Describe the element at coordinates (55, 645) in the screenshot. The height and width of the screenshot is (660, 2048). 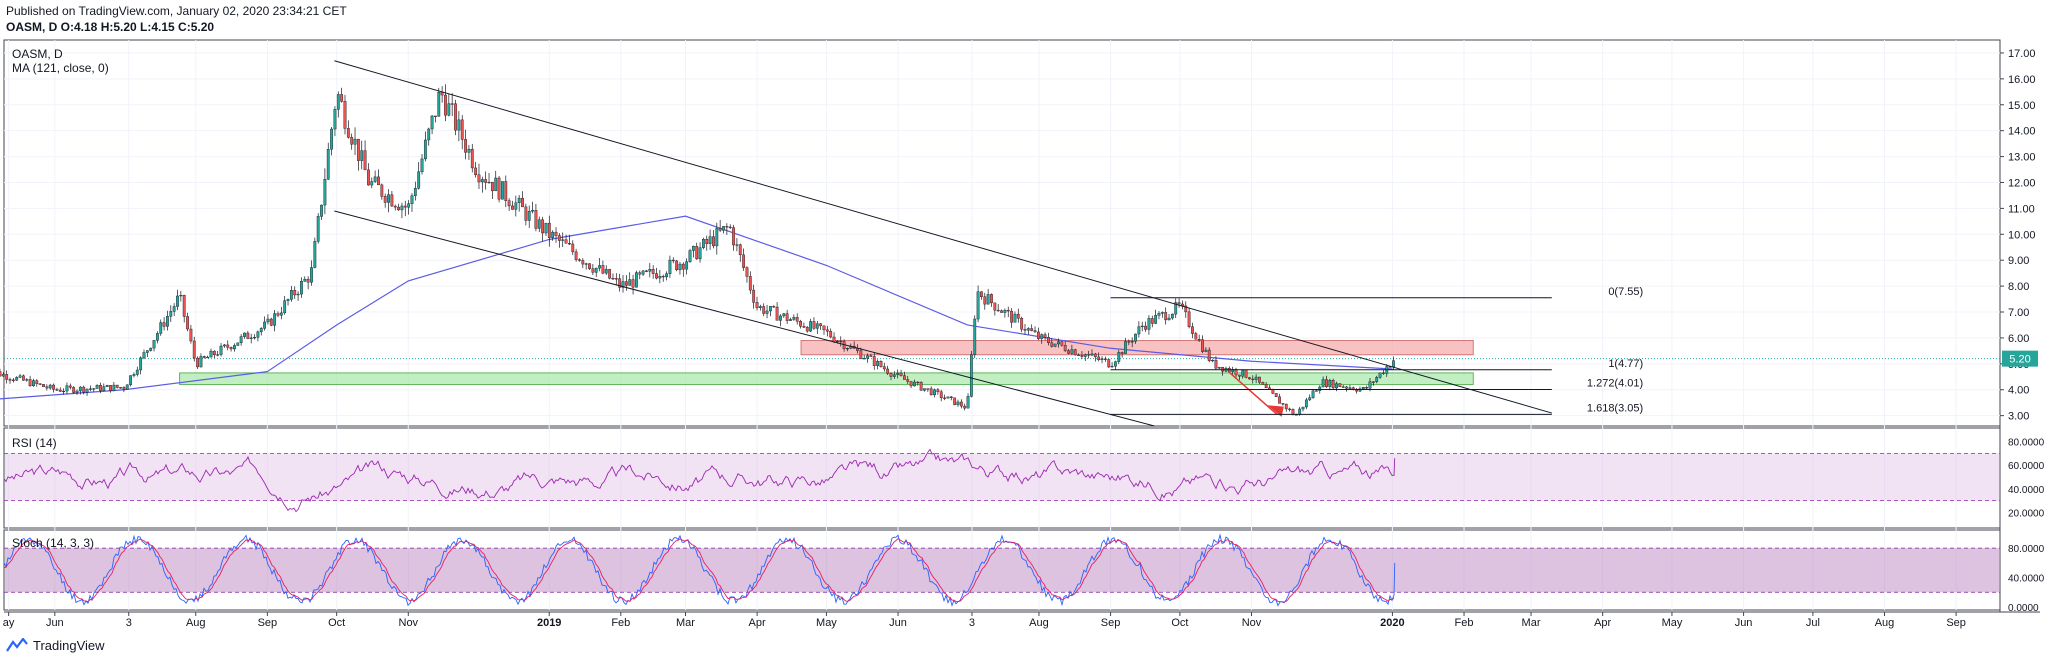
I see `tradingview-brand: TradingView` at that location.